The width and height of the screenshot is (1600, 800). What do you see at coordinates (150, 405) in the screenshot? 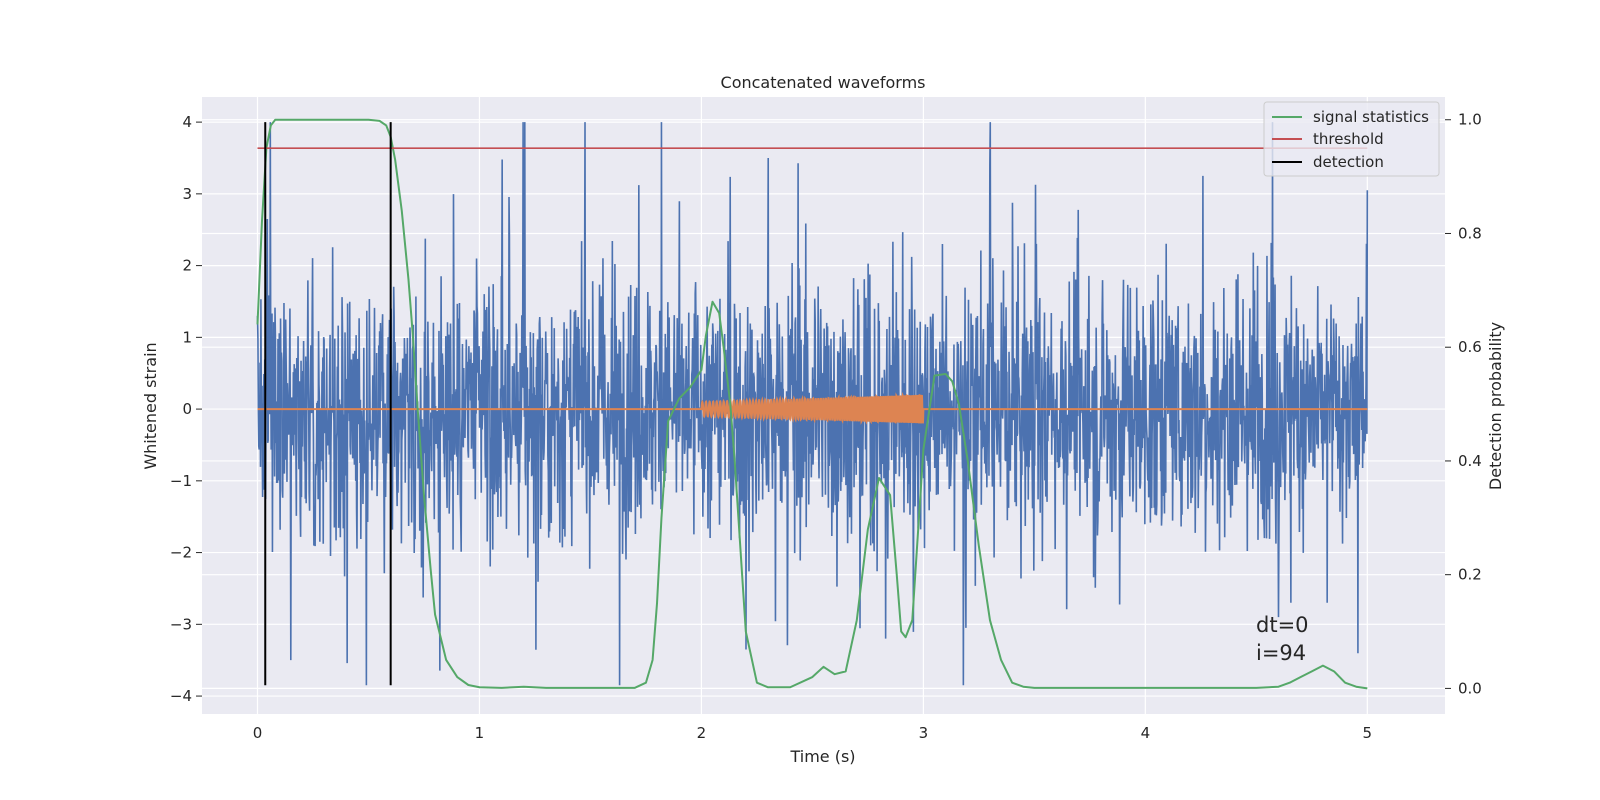
I see `y-axis-label: Whitened strain` at bounding box center [150, 405].